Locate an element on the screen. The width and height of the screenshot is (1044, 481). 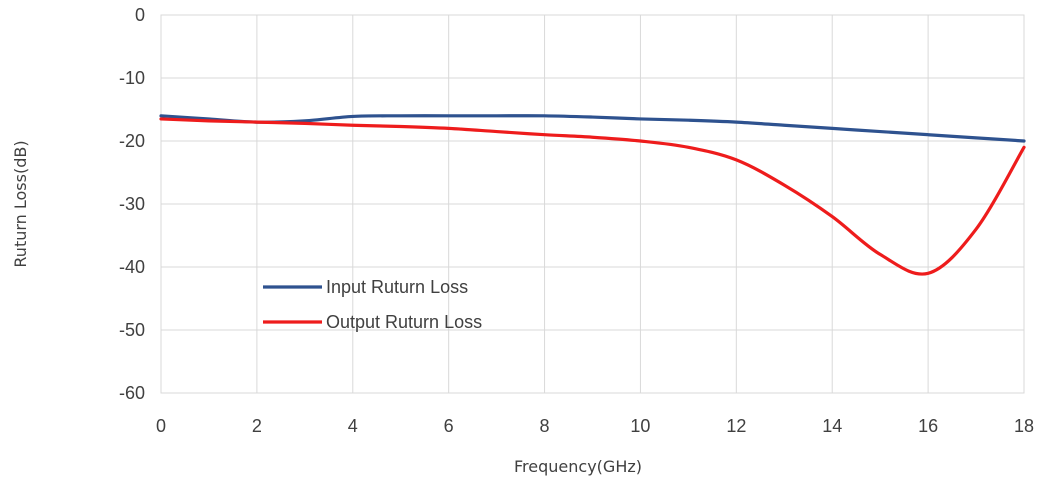
x-tick-label: 8 is located at coordinates (545, 426).